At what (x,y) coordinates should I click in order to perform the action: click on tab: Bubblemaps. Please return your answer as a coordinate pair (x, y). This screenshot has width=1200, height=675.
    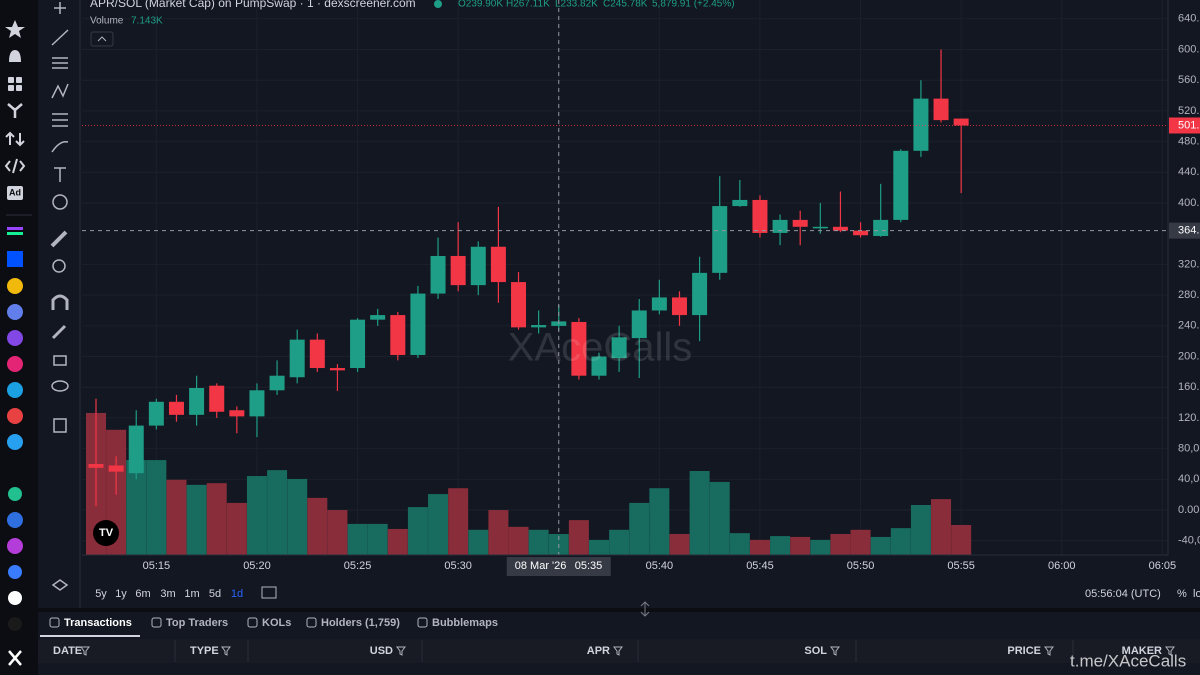
    Looking at the image, I should click on (465, 623).